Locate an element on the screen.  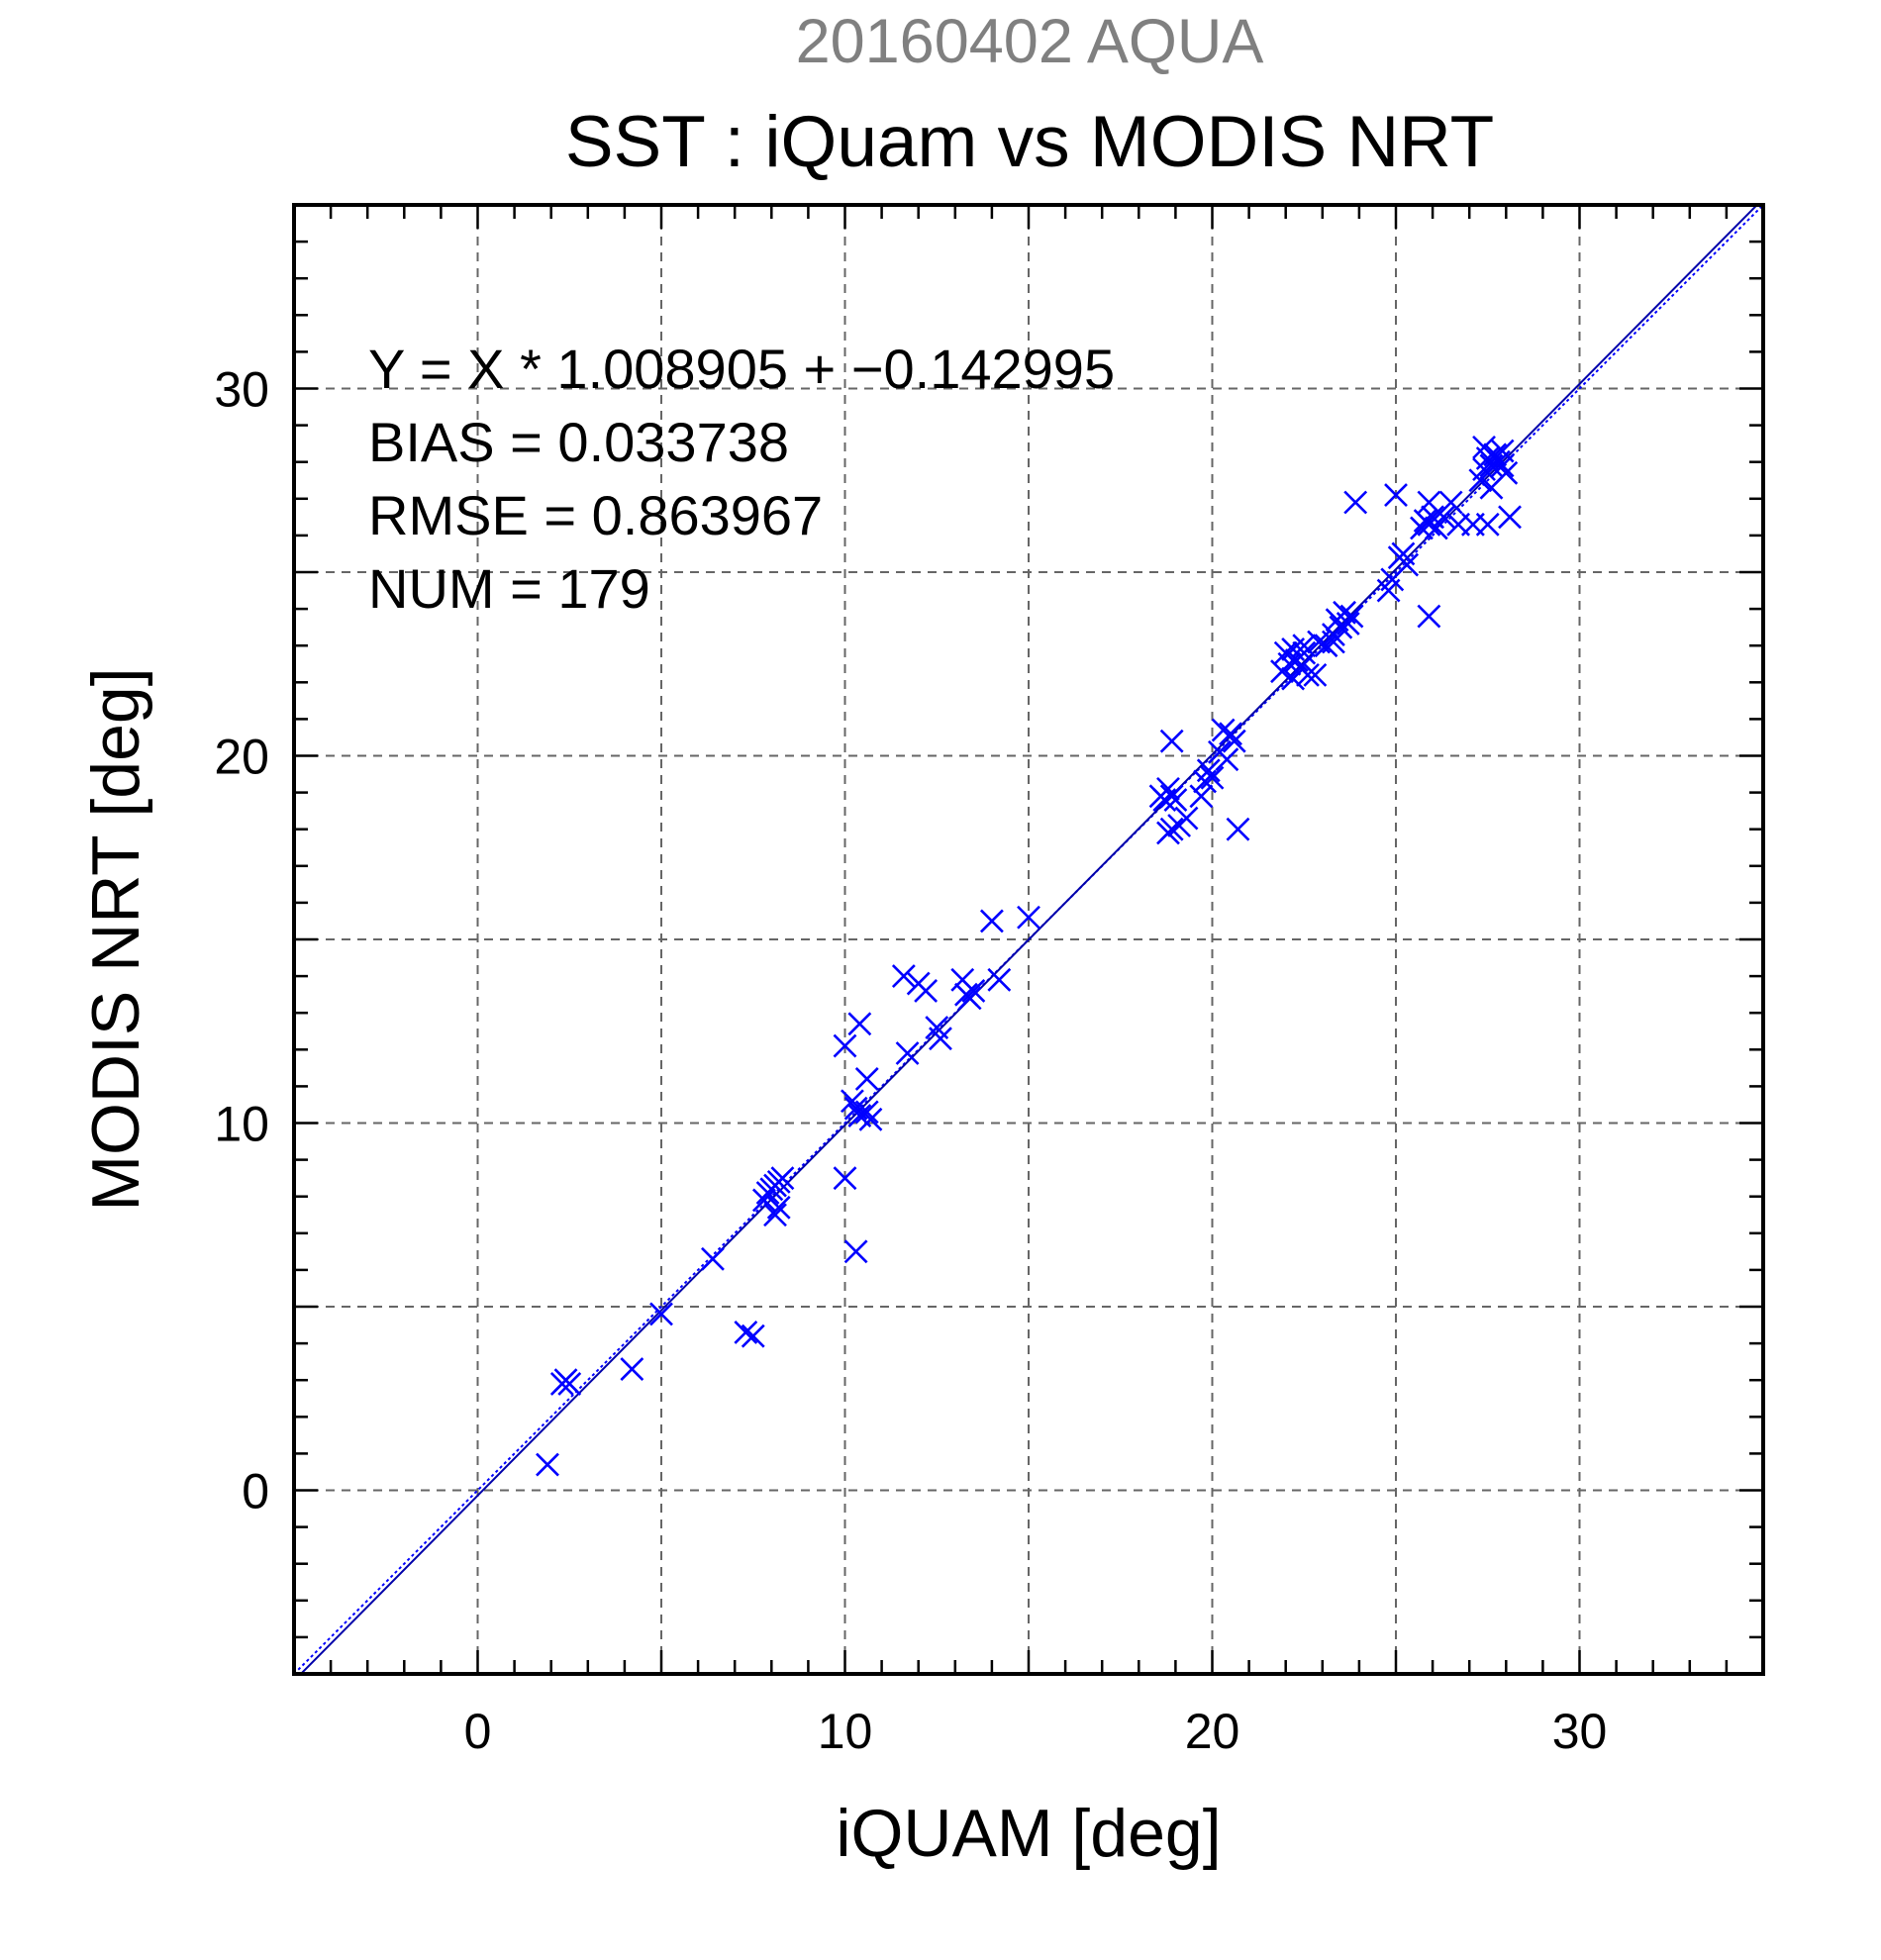
bias-stat: BIAS = 0.033738 is located at coordinates (579, 442).